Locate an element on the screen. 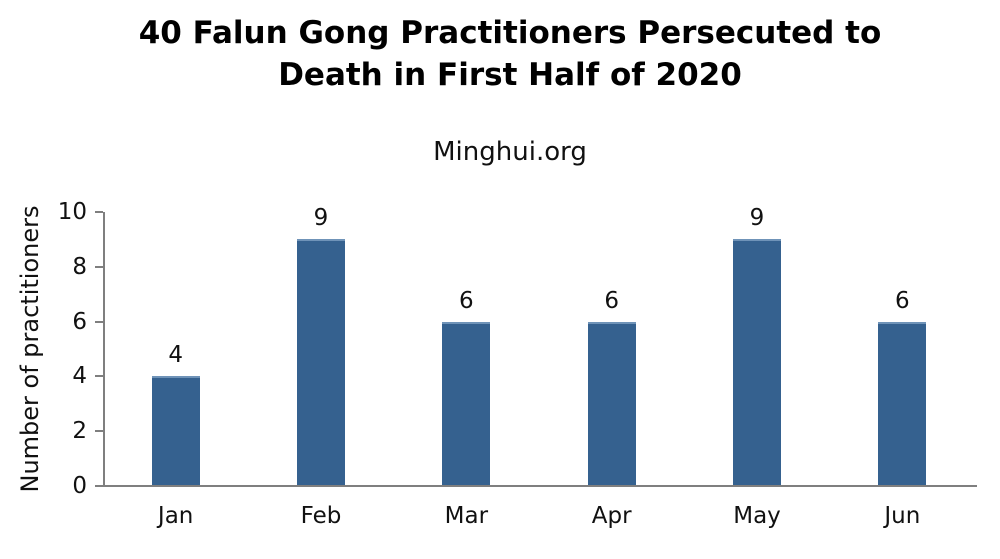  y-tick-label: 10 is located at coordinates (72, 212).